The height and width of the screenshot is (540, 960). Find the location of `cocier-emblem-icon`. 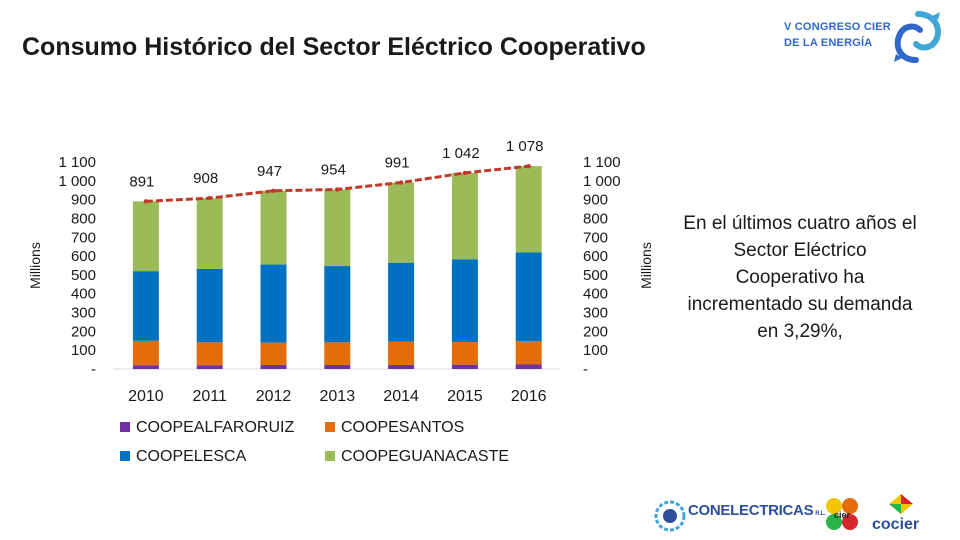

cocier-emblem-icon is located at coordinates (901, 504).